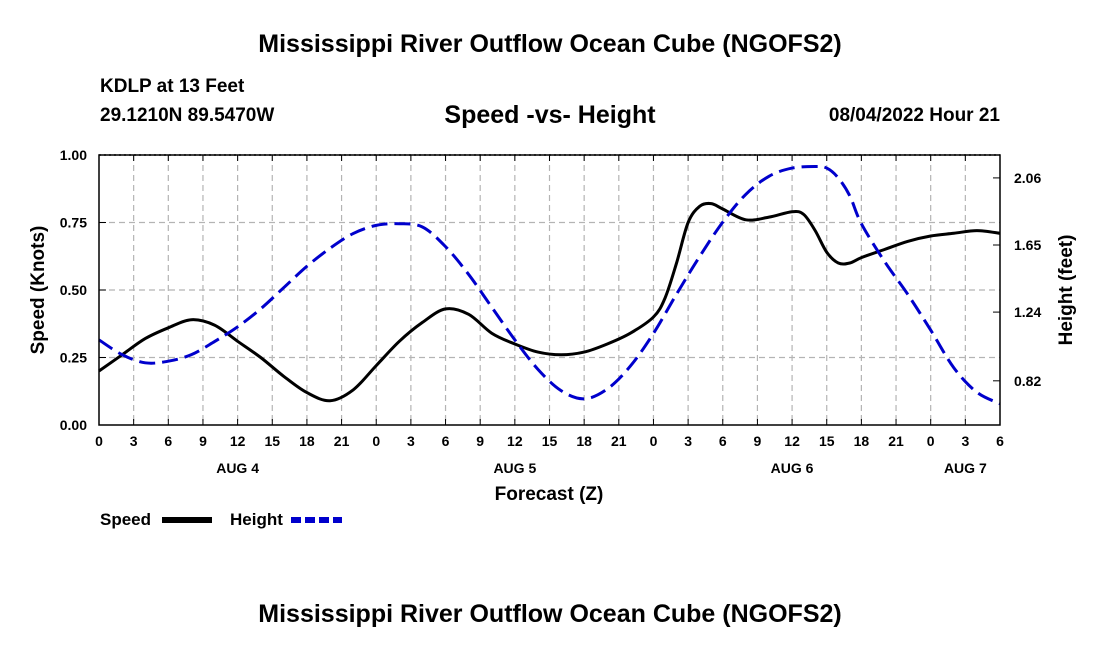 The height and width of the screenshot is (650, 1100). I want to click on y-tick-label: 0.00, so click(73, 425).